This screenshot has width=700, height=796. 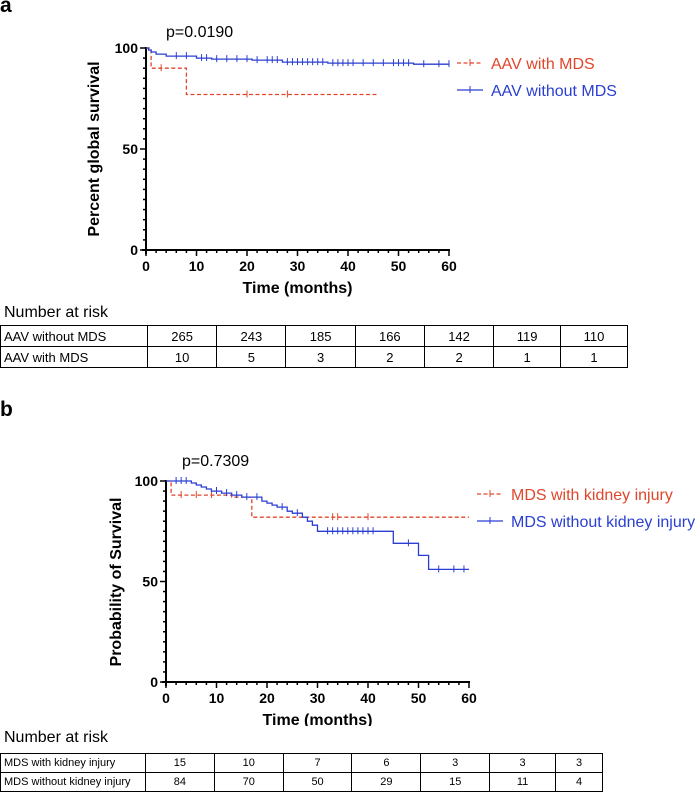 I want to click on panel-a-risk-title: Number at risk, so click(x=56, y=312).